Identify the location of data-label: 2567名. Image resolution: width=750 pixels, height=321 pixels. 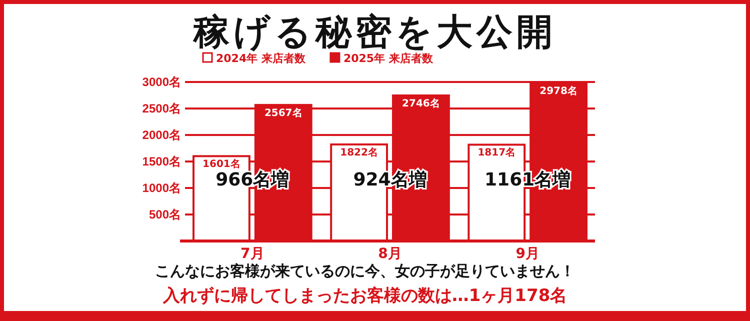
(283, 112).